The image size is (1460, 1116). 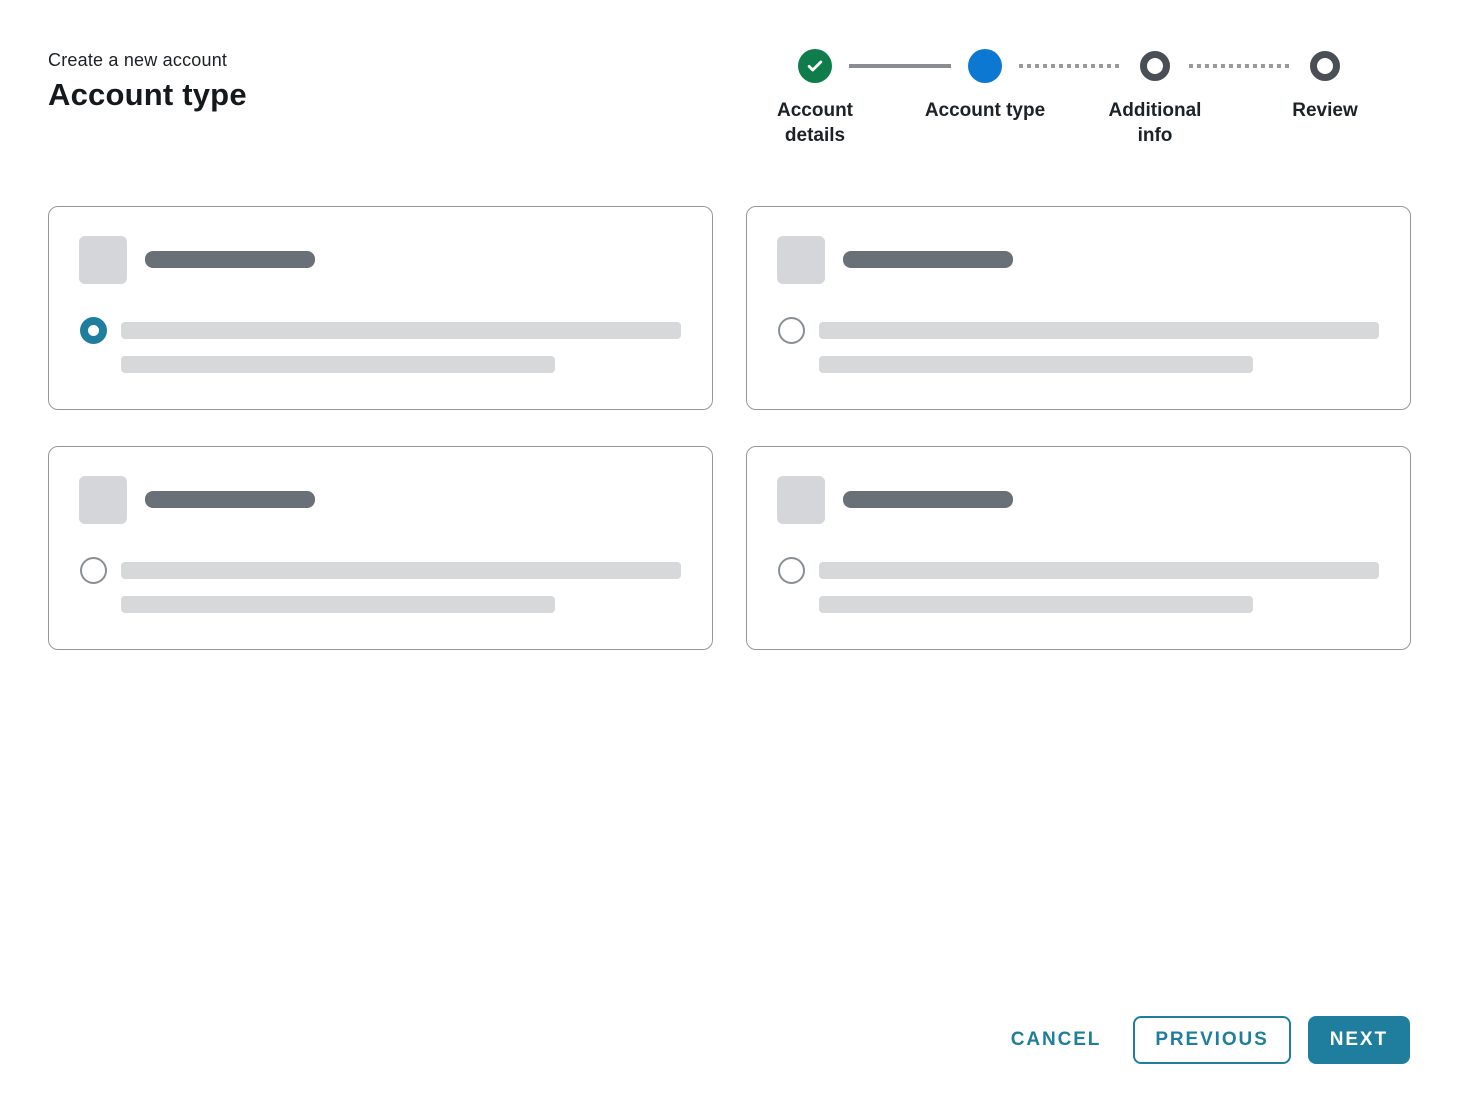 I want to click on cancel-button: CANCEL, so click(x=1056, y=1040).